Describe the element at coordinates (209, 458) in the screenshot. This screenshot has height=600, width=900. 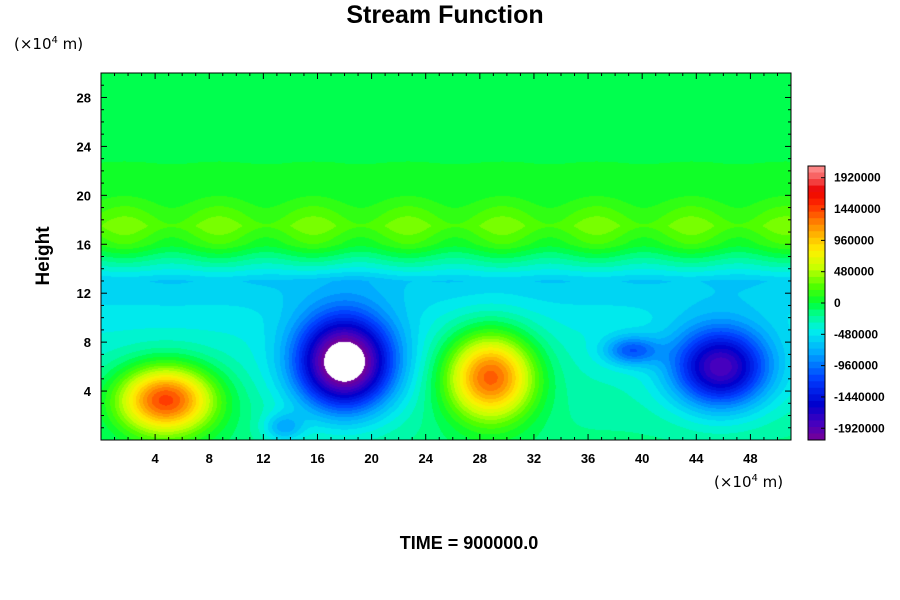
I see `x-tick-label: 8` at that location.